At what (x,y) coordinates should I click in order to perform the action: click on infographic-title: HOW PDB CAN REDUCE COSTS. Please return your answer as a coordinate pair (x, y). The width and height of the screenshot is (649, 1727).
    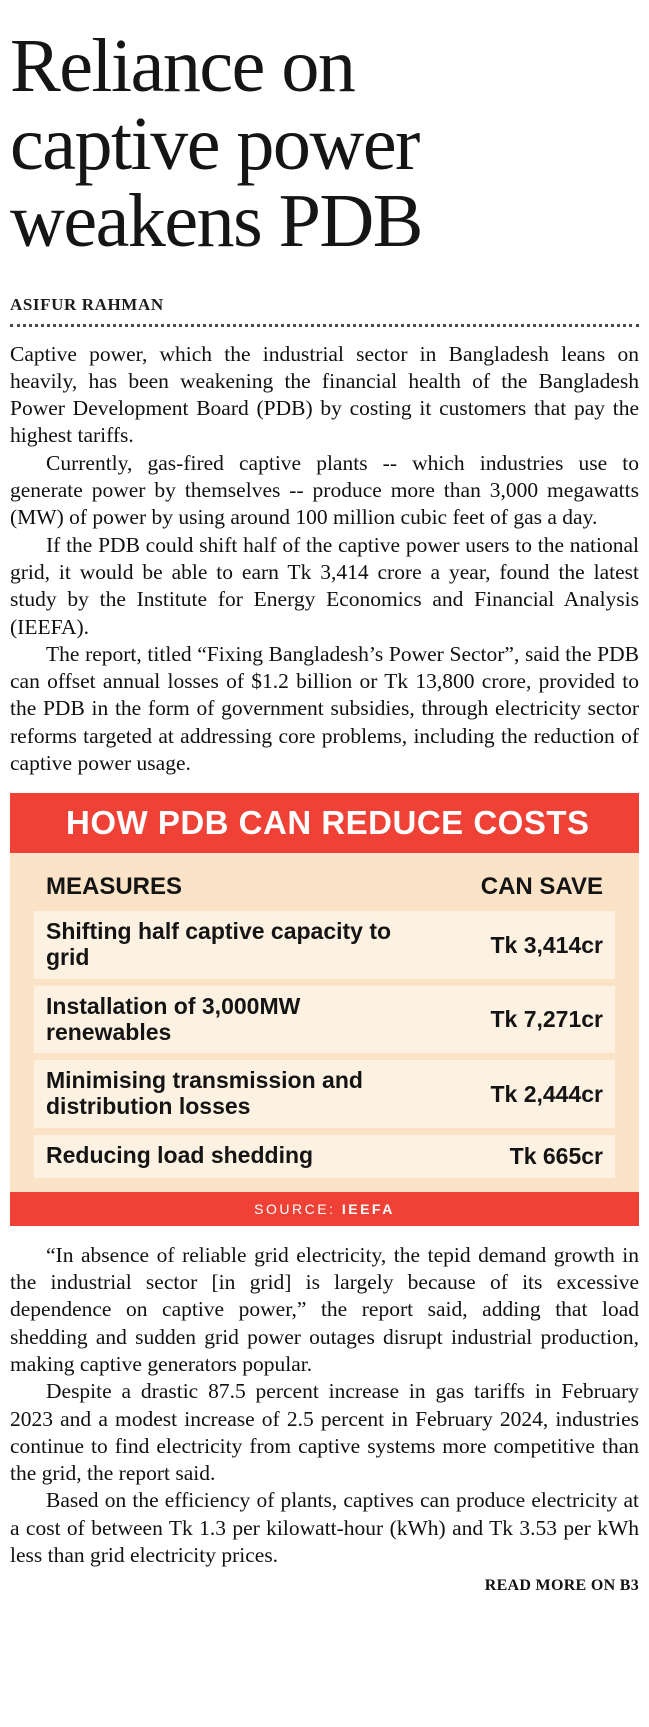
    Looking at the image, I should click on (324, 823).